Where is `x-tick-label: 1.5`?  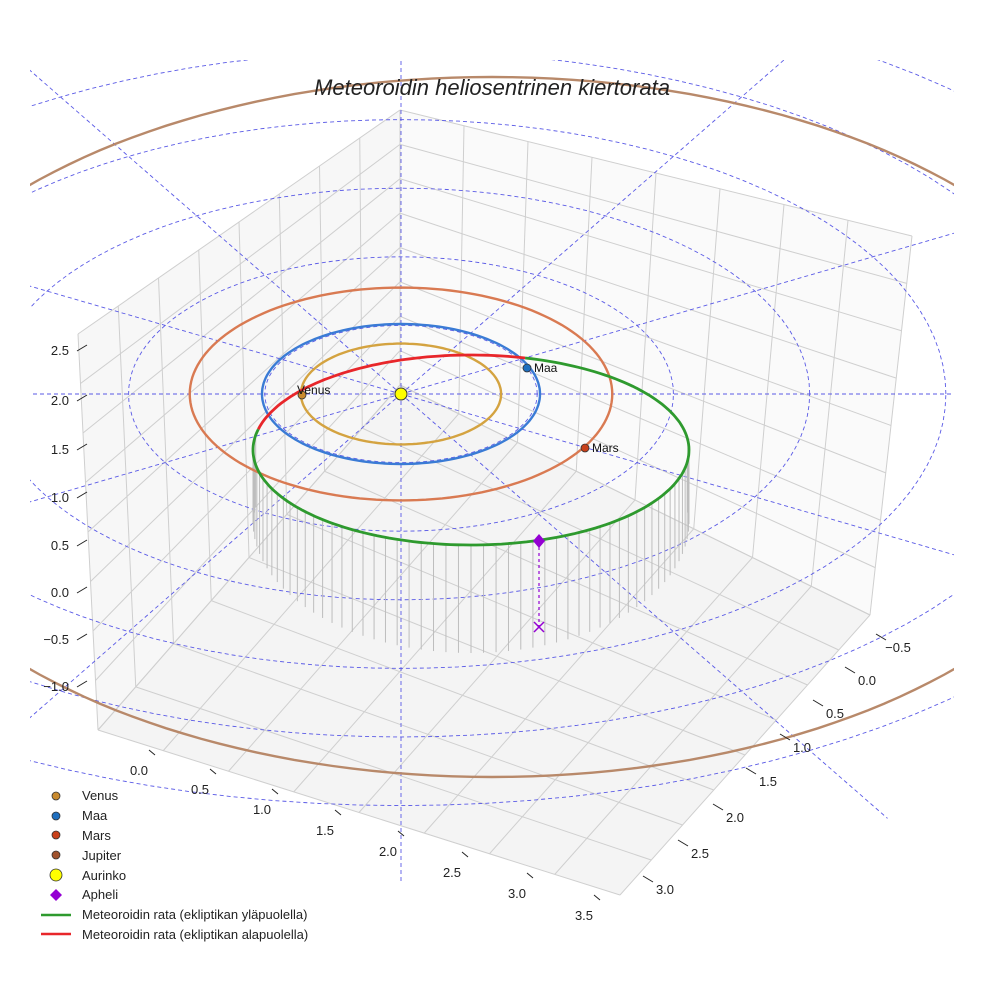 x-tick-label: 1.5 is located at coordinates (325, 830).